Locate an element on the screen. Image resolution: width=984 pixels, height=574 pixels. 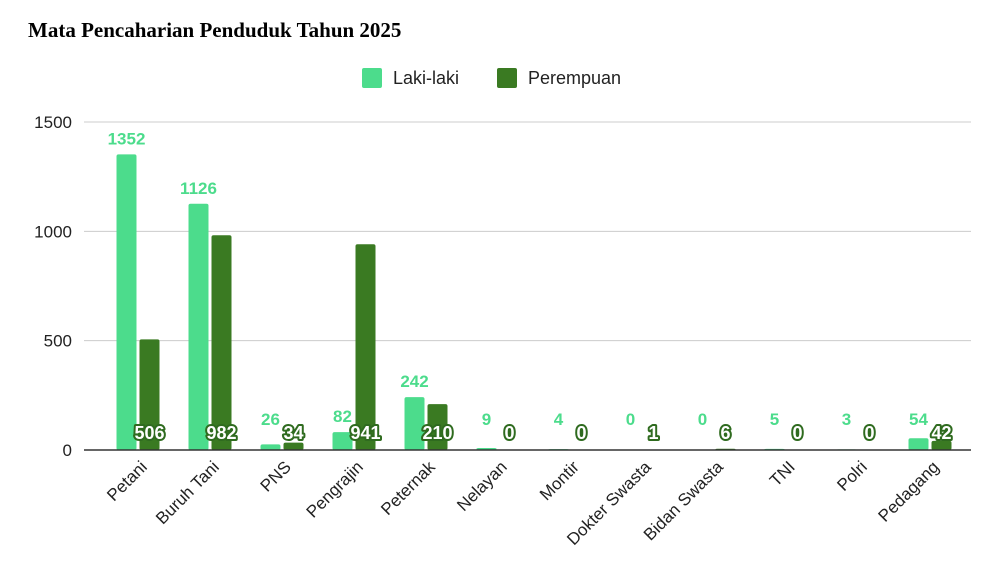
x-tick-label: Pedagang is located at coordinates (909, 491).